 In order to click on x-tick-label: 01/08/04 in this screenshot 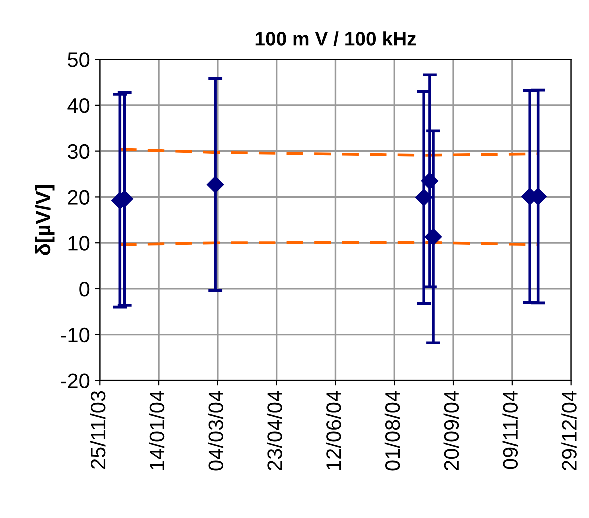, I will do `click(392, 431)`.